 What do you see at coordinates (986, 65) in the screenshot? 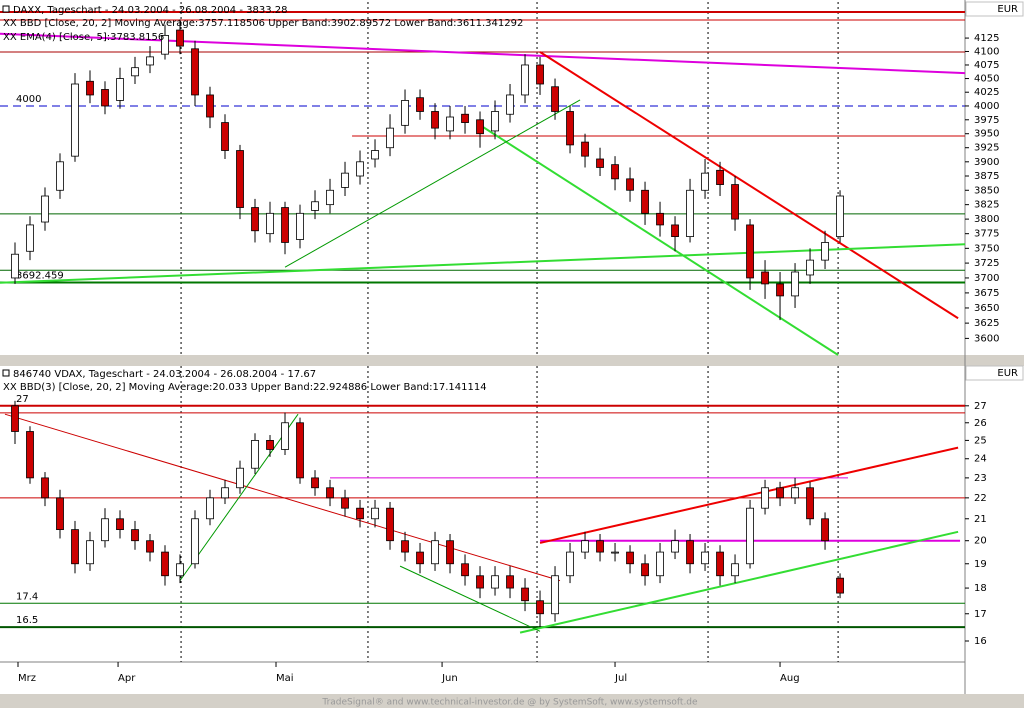
I see `y-tick-label: 4075` at bounding box center [986, 65].